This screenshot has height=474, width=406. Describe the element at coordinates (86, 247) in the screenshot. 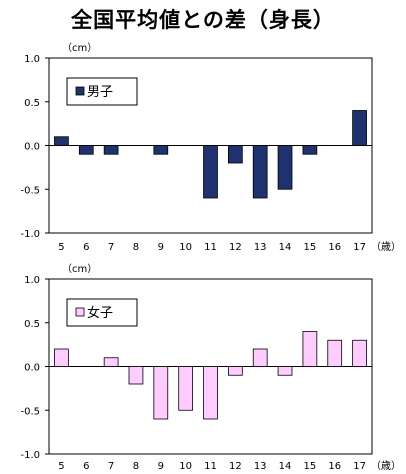

I see `chart-male-x-tick-label: 6` at that location.